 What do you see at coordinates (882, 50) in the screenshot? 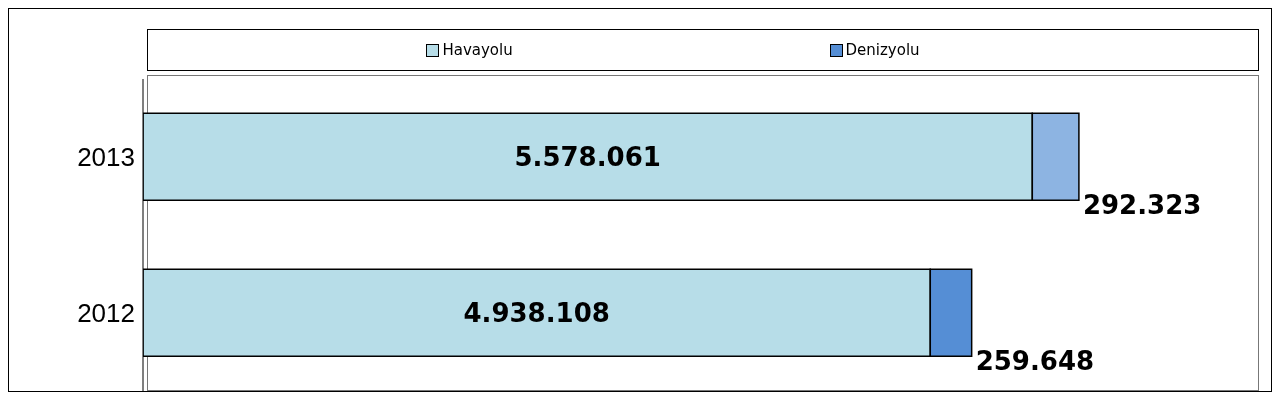
I see `legend-label: Denizyolu` at bounding box center [882, 50].